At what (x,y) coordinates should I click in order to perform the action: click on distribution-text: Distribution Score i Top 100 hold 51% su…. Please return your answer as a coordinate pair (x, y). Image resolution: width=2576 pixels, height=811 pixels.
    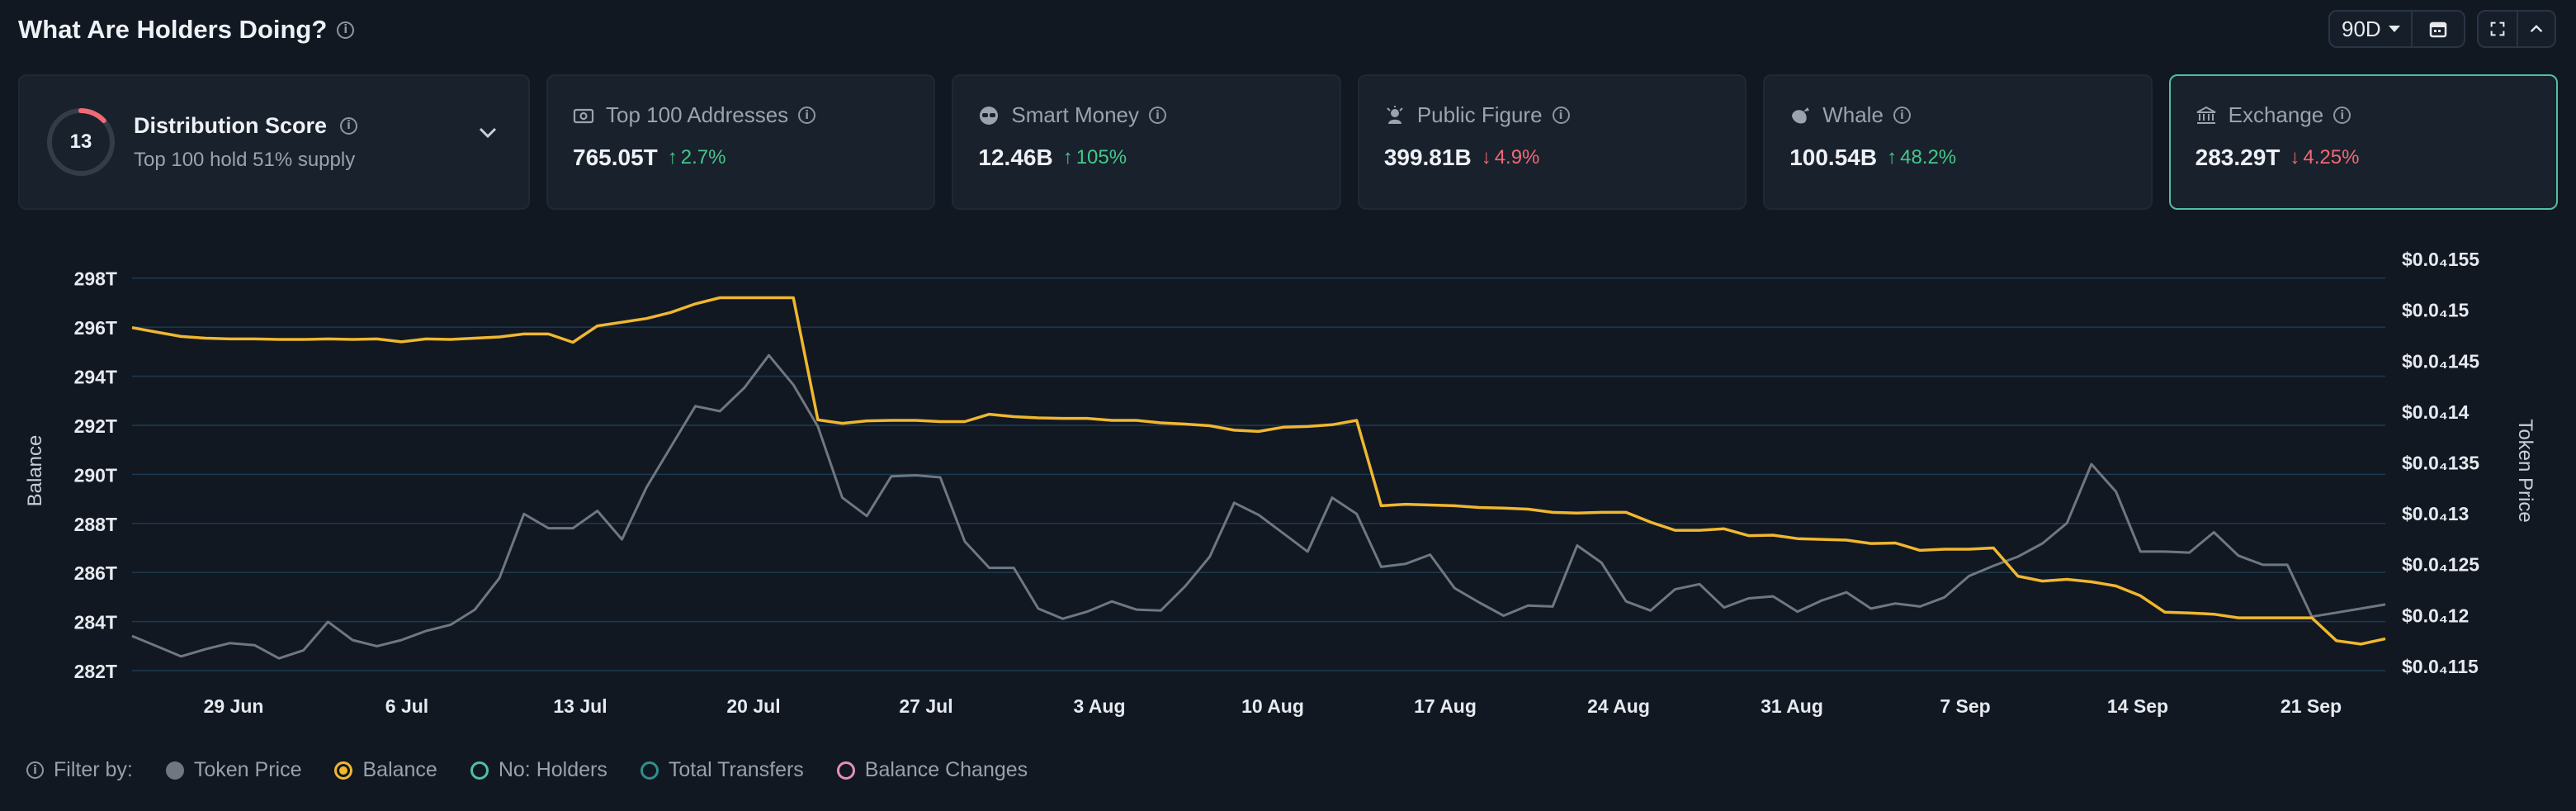
    Looking at the image, I should click on (246, 142).